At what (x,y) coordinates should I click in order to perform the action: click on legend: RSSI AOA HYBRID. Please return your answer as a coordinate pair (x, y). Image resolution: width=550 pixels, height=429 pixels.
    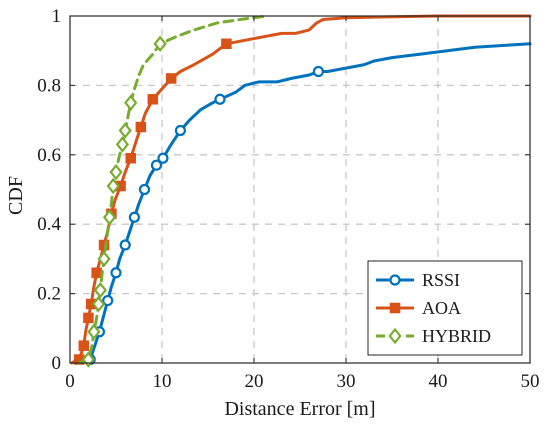
    Looking at the image, I should click on (445, 308).